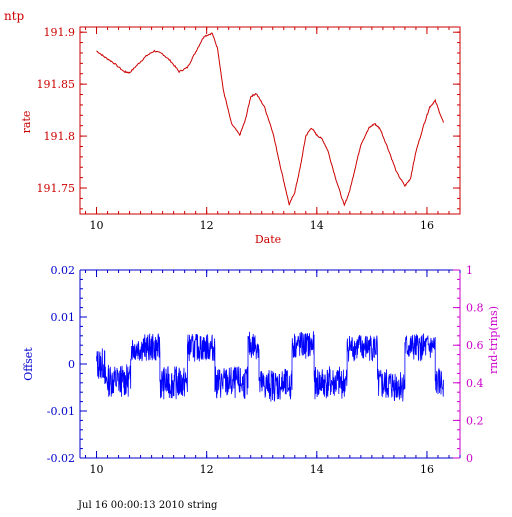 This screenshot has width=512, height=517. What do you see at coordinates (14, 16) in the screenshot?
I see `header-label: ntp` at bounding box center [14, 16].